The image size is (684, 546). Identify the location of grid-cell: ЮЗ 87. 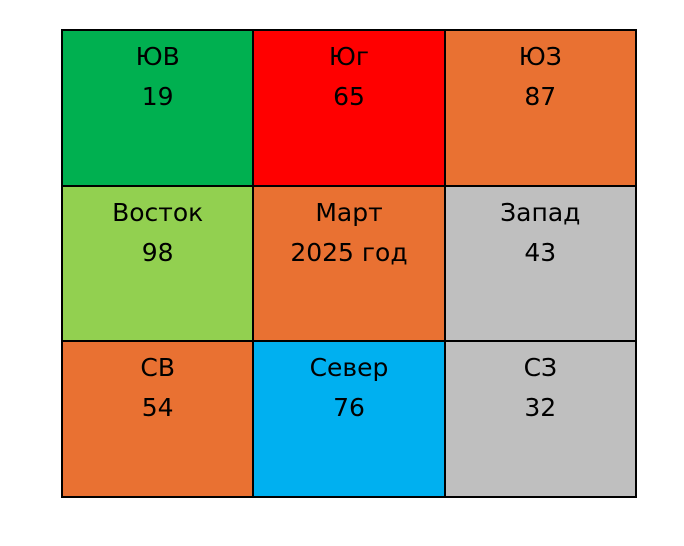
(540, 108).